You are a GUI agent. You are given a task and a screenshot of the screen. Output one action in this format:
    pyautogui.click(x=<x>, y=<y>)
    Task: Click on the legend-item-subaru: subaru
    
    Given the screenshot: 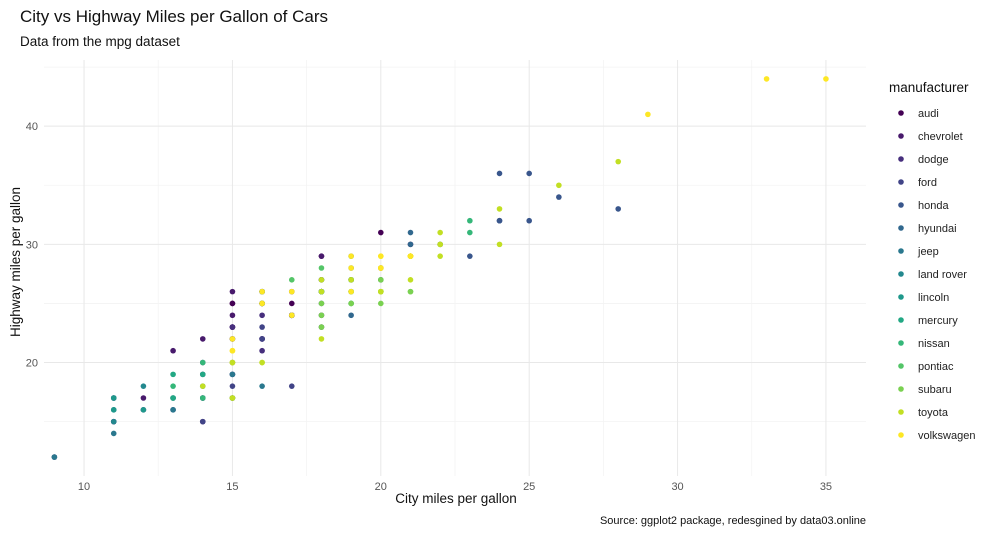 What is the action you would take?
    pyautogui.click(x=925, y=390)
    